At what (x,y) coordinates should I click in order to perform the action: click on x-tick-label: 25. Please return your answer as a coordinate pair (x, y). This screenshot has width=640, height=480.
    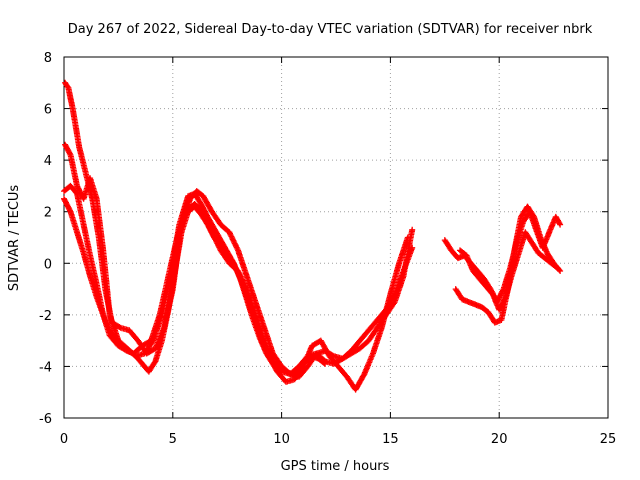
    Looking at the image, I should click on (608, 439).